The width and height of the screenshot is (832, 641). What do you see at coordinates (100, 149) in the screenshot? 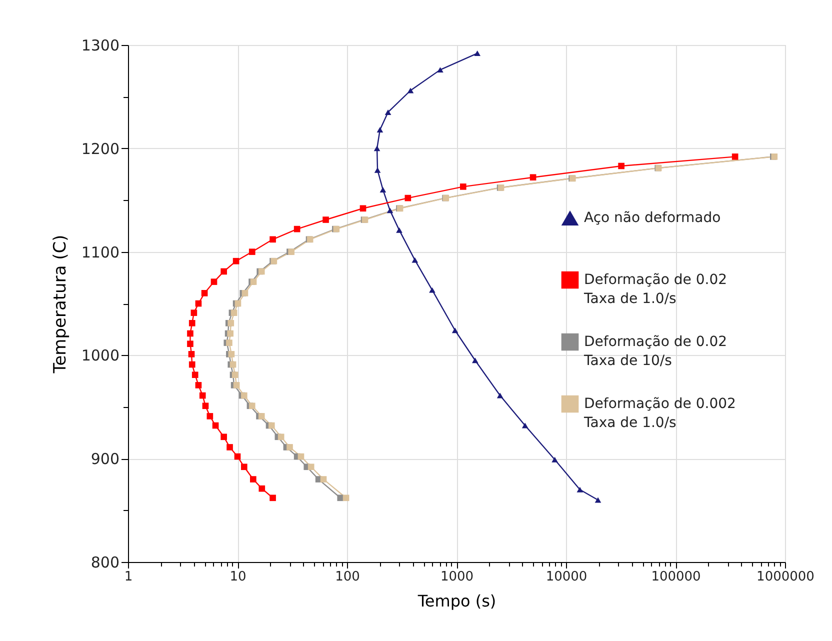
I see `y-tick-label: 1200` at bounding box center [100, 149].